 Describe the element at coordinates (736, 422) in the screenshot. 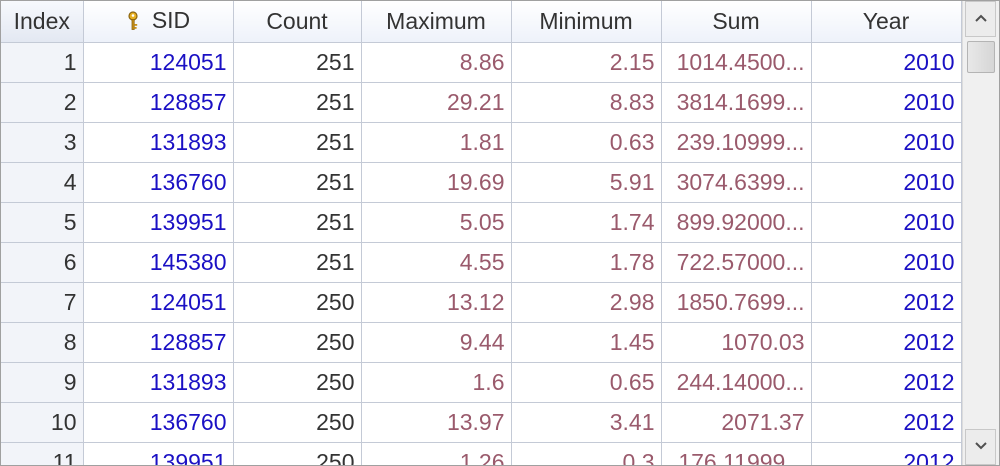

I see `cell-sum: 2071.37` at that location.